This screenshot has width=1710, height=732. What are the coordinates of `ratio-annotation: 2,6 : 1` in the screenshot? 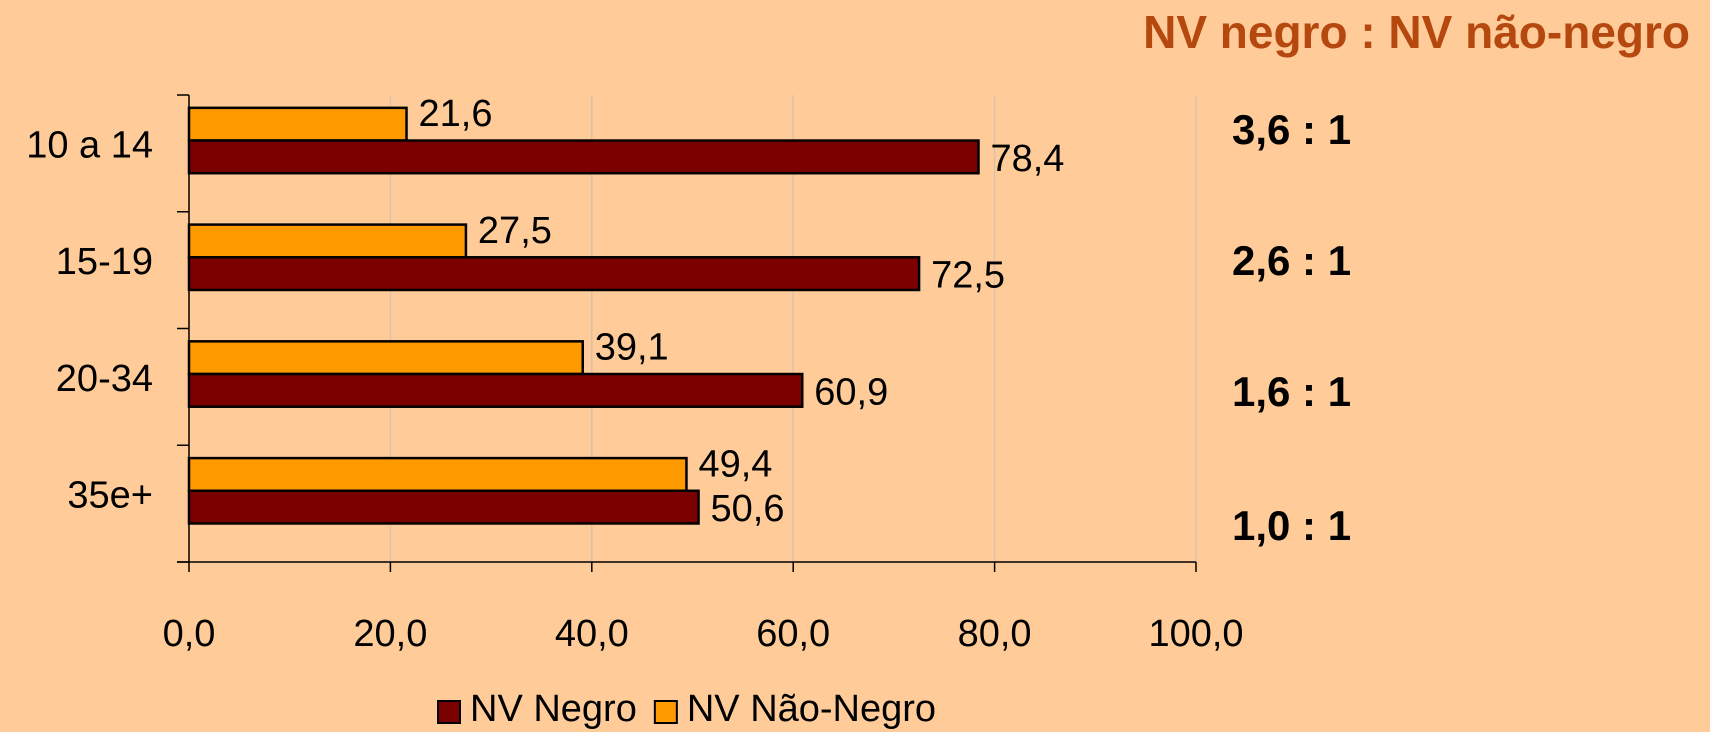 It's located at (1291, 260).